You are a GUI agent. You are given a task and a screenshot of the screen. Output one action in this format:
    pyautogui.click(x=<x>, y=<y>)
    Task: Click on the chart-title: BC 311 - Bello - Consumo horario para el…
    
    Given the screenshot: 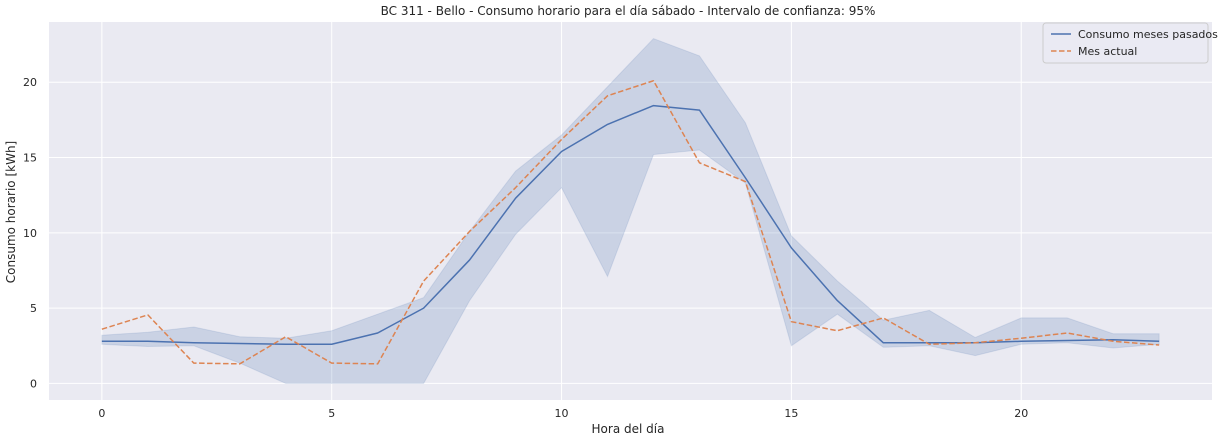 What is the action you would take?
    pyautogui.click(x=628, y=11)
    